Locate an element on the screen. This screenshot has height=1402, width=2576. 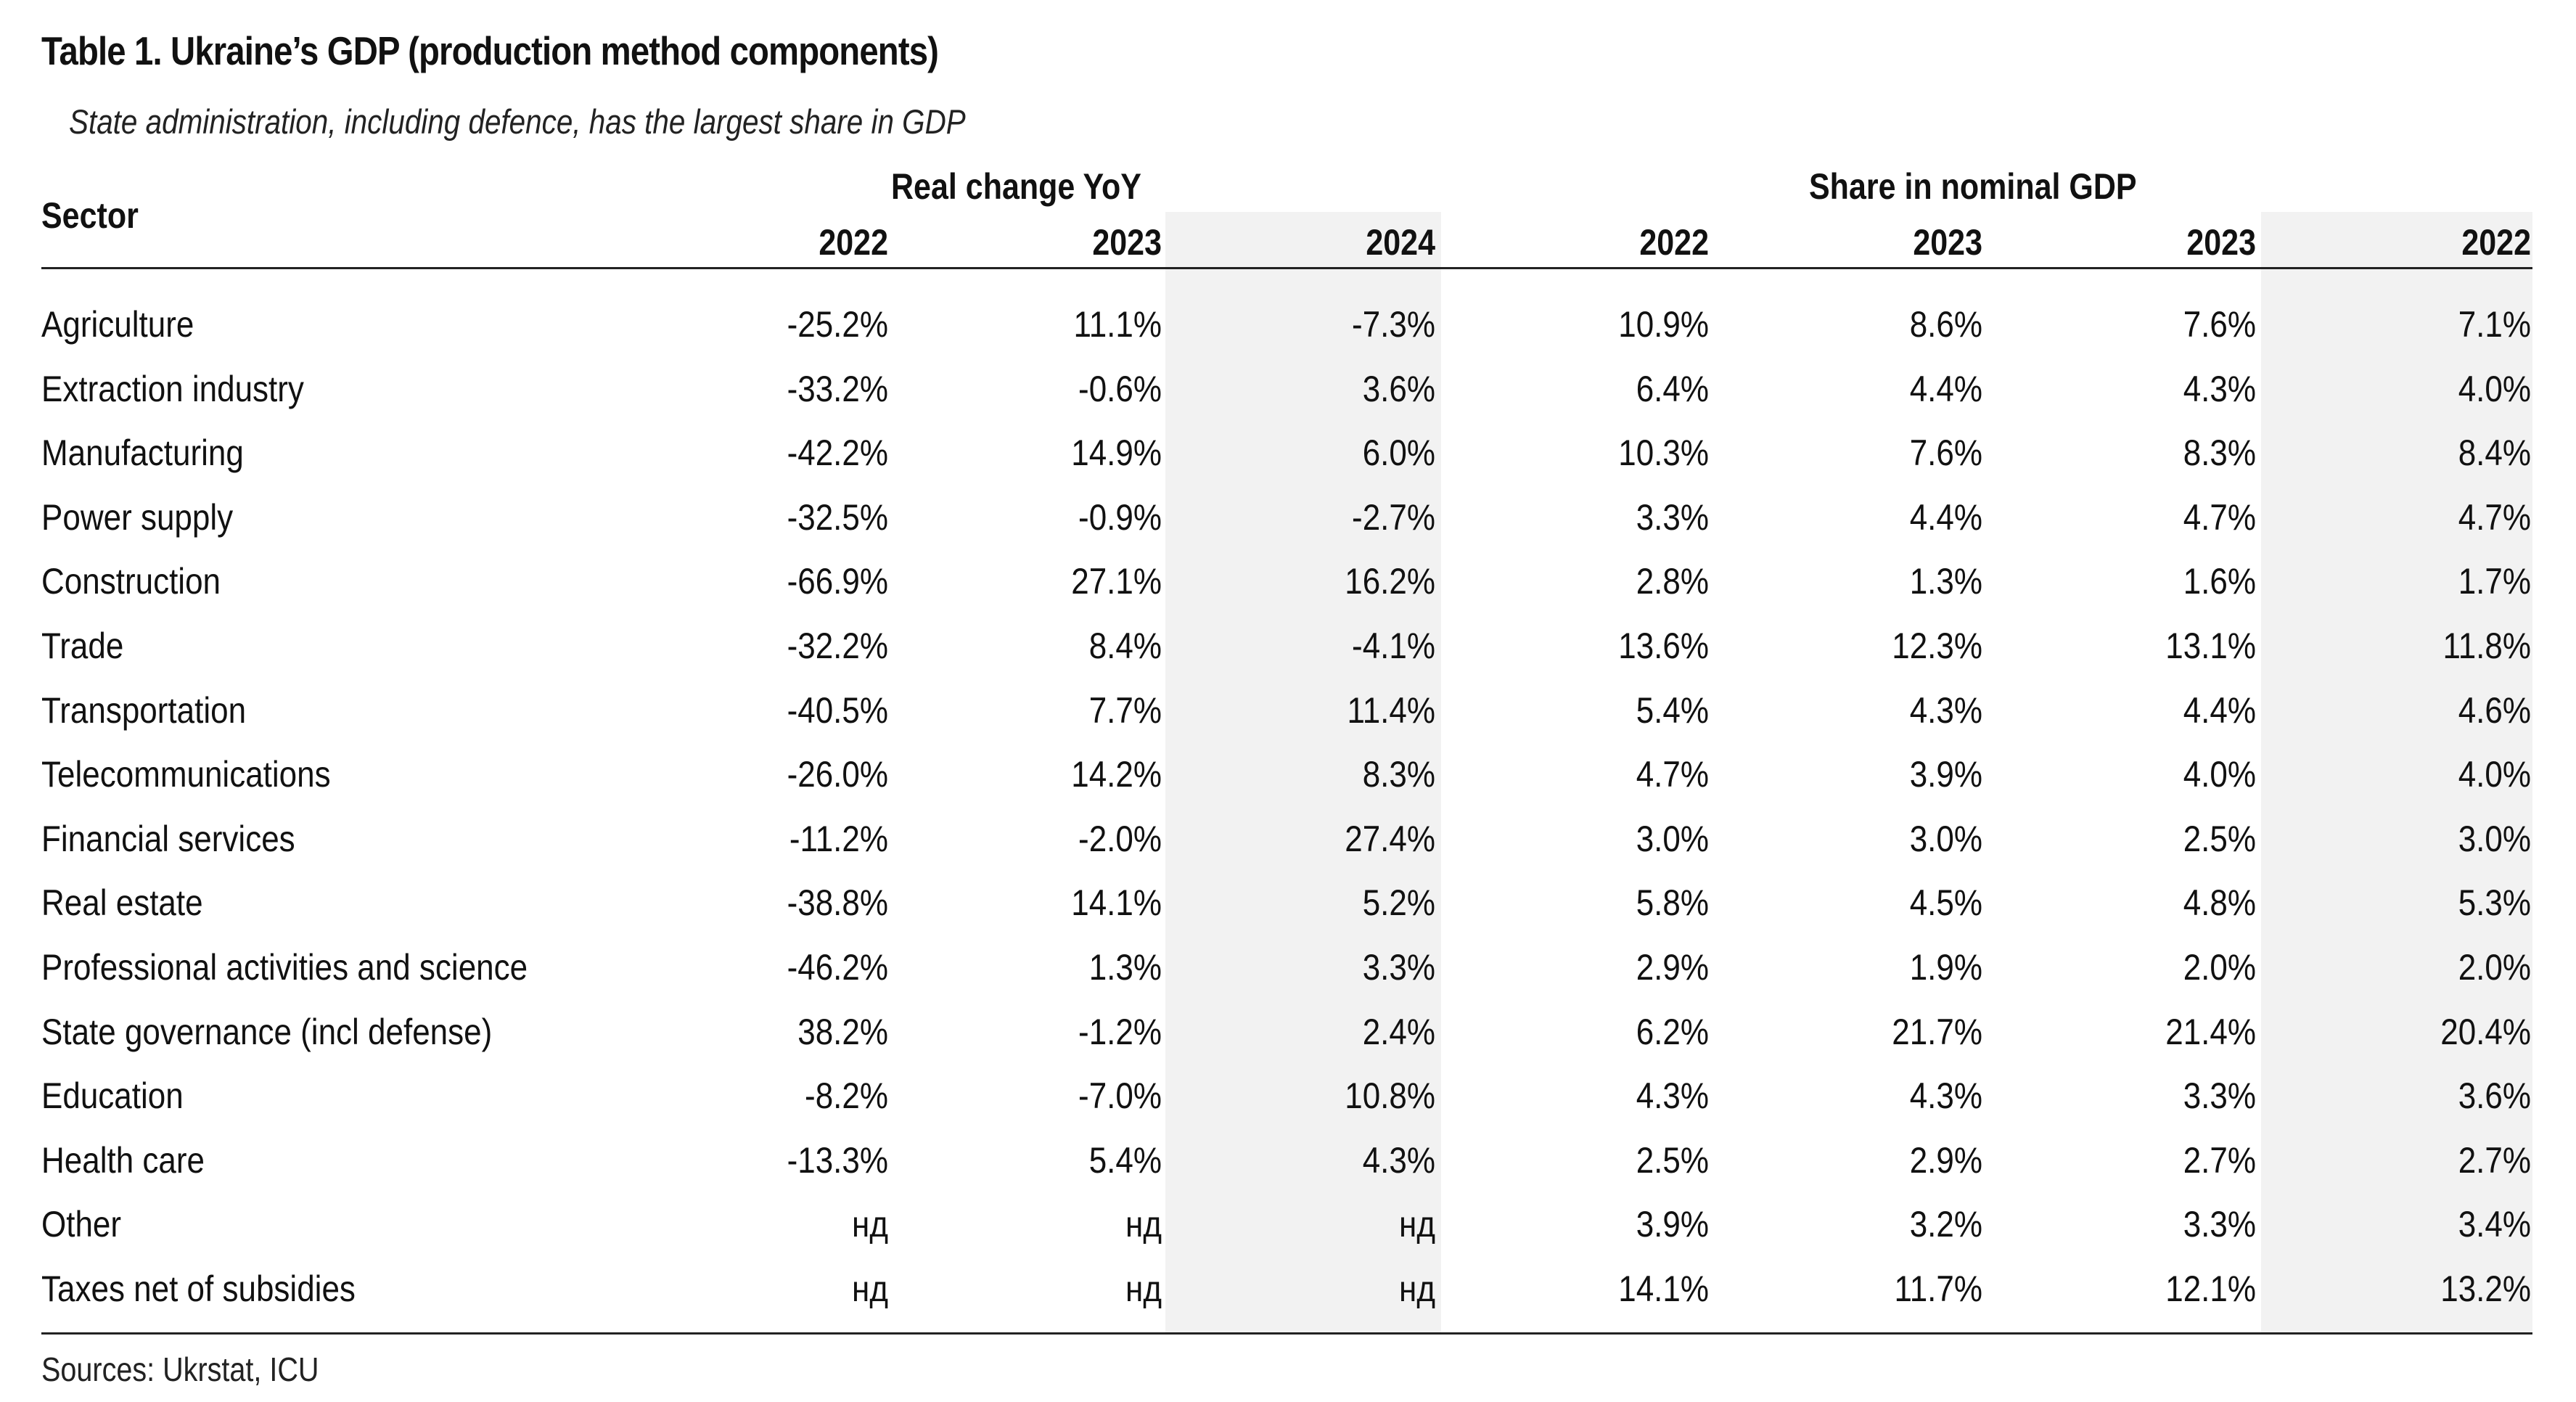
sector-label: Financial services is located at coordinates (168, 838).